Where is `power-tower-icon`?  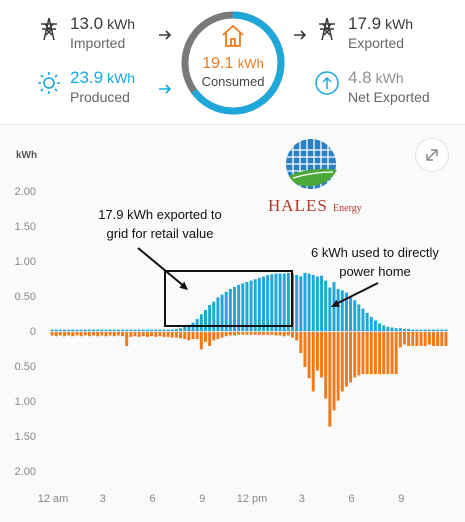
power-tower-icon is located at coordinates (49, 29).